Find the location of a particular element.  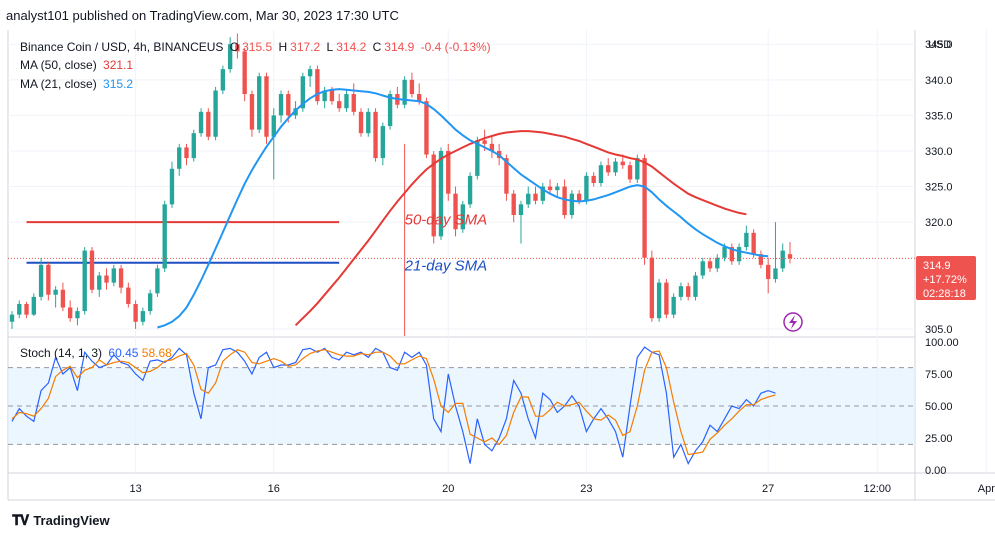

time-tick-label: 13 is located at coordinates (135, 489).